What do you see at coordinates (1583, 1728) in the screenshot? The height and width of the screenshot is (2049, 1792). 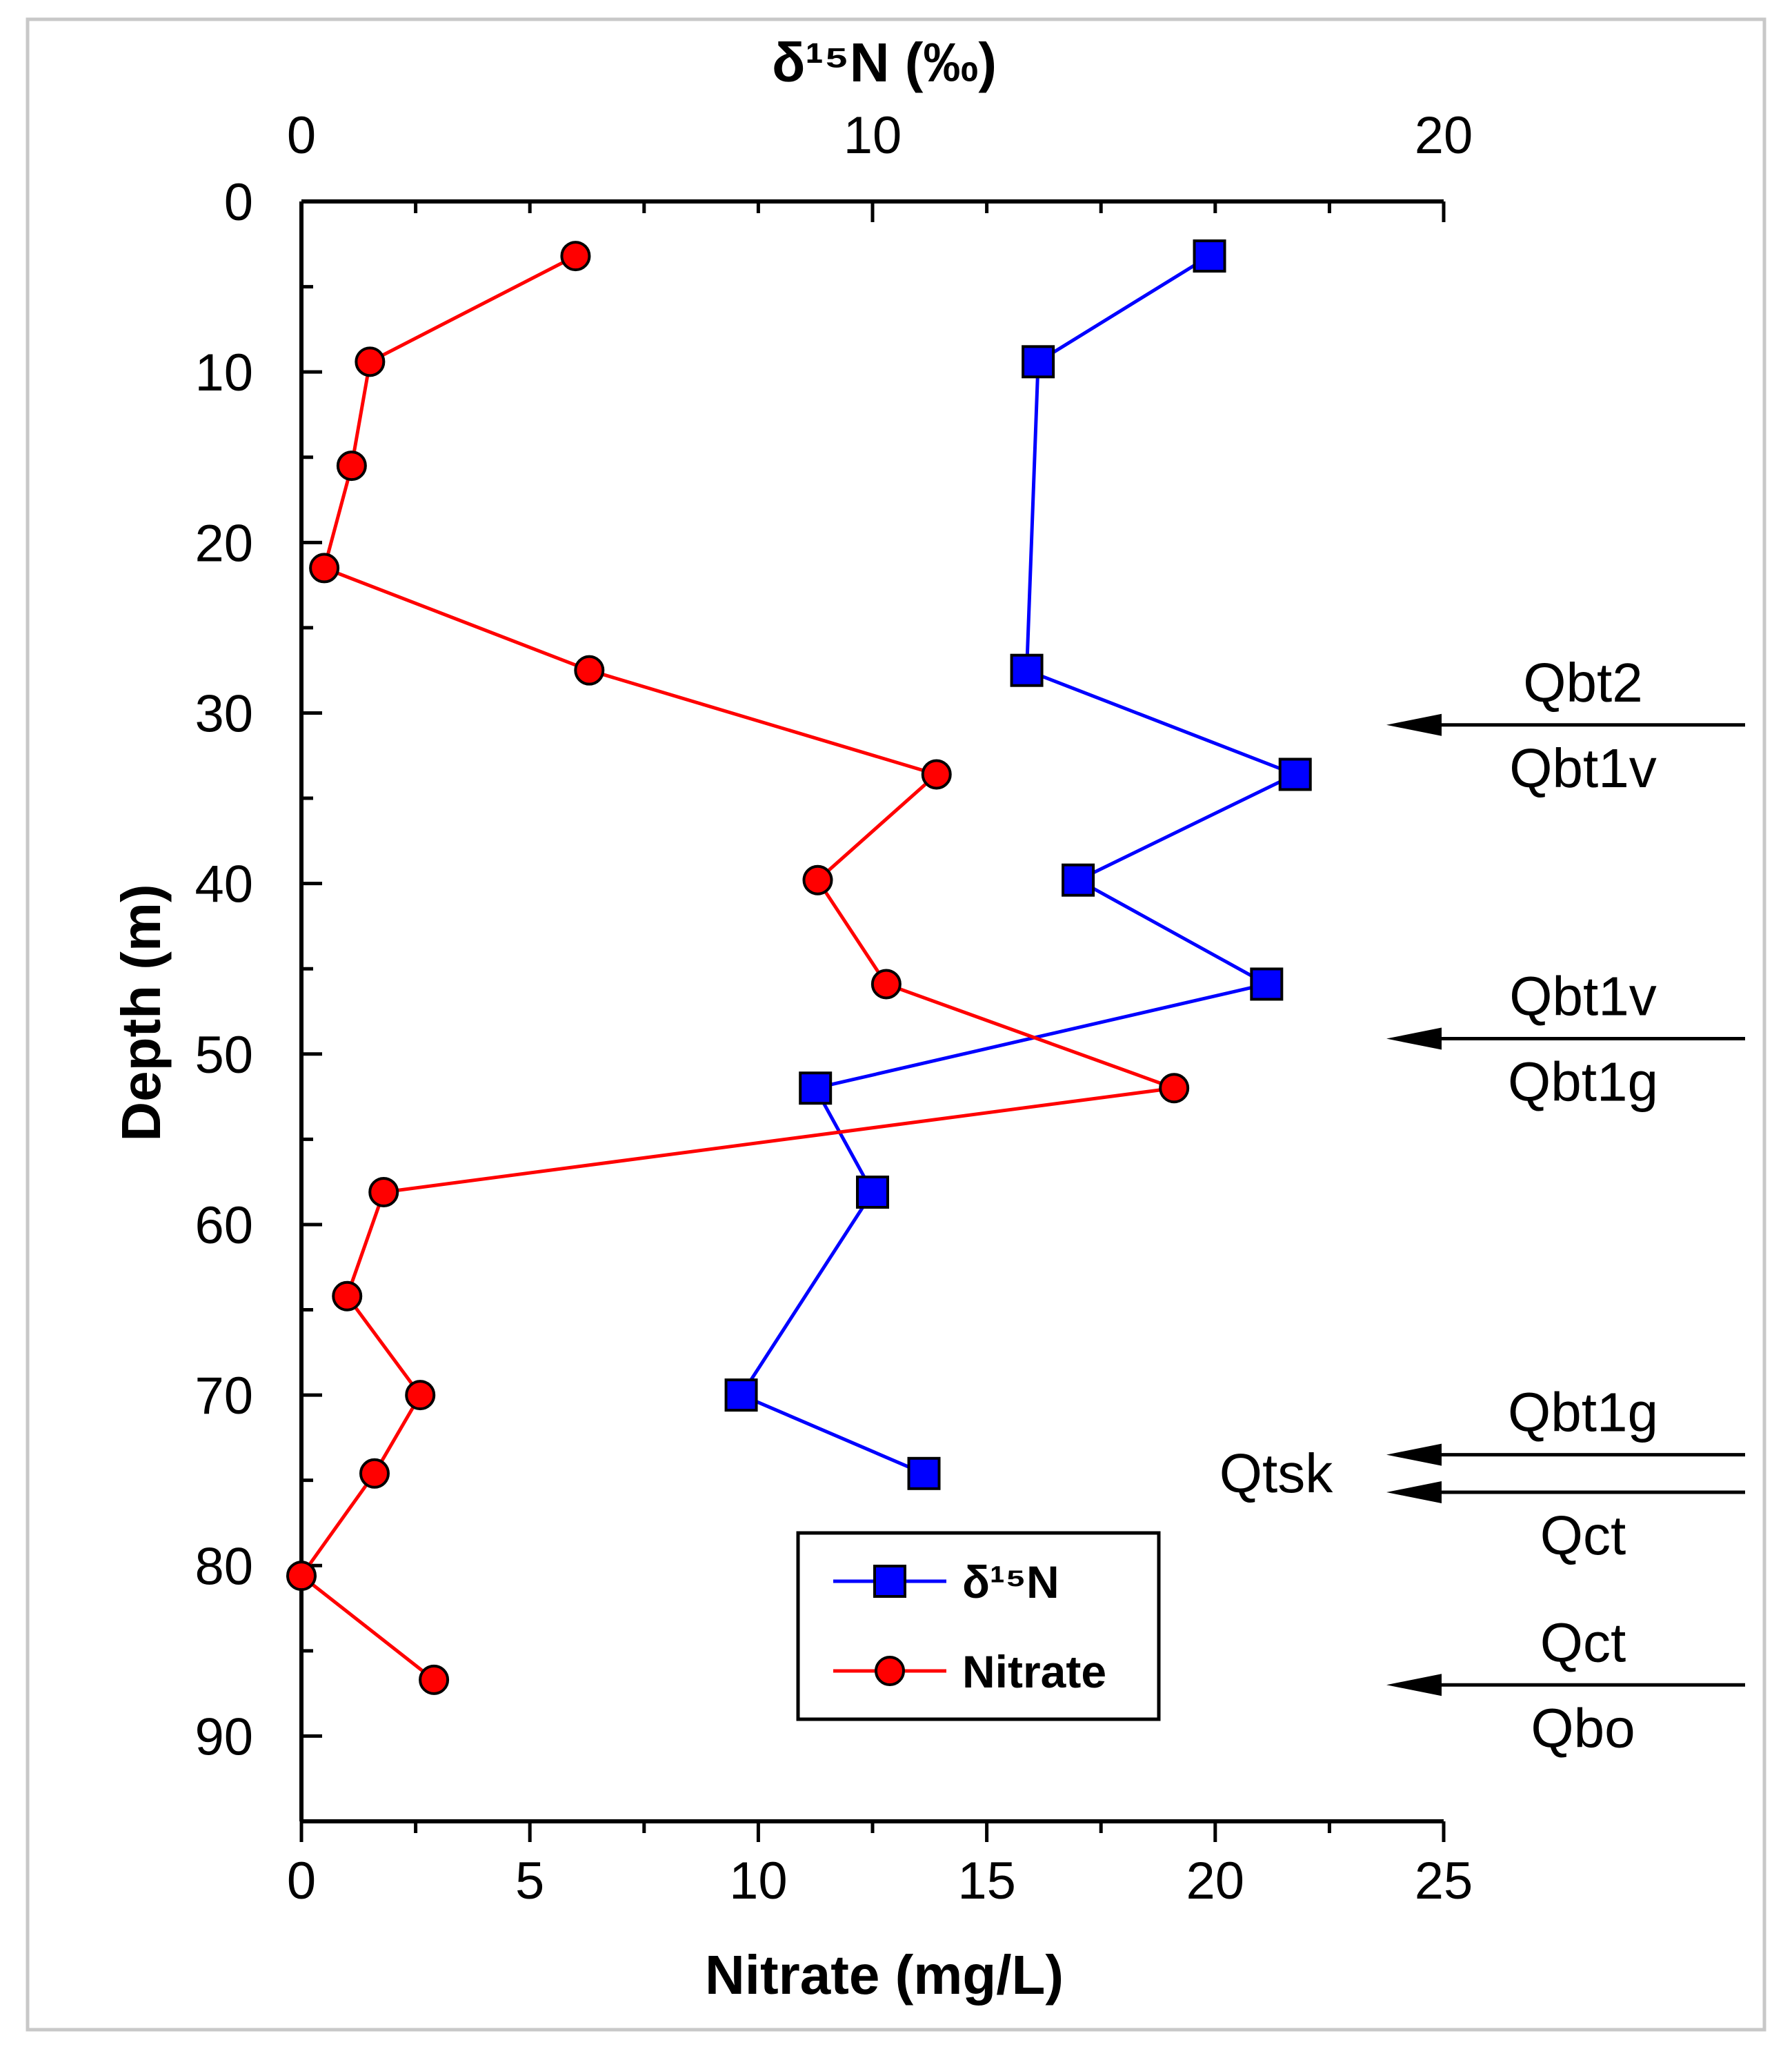 I see `boundary-lower-label: Qbo` at bounding box center [1583, 1728].